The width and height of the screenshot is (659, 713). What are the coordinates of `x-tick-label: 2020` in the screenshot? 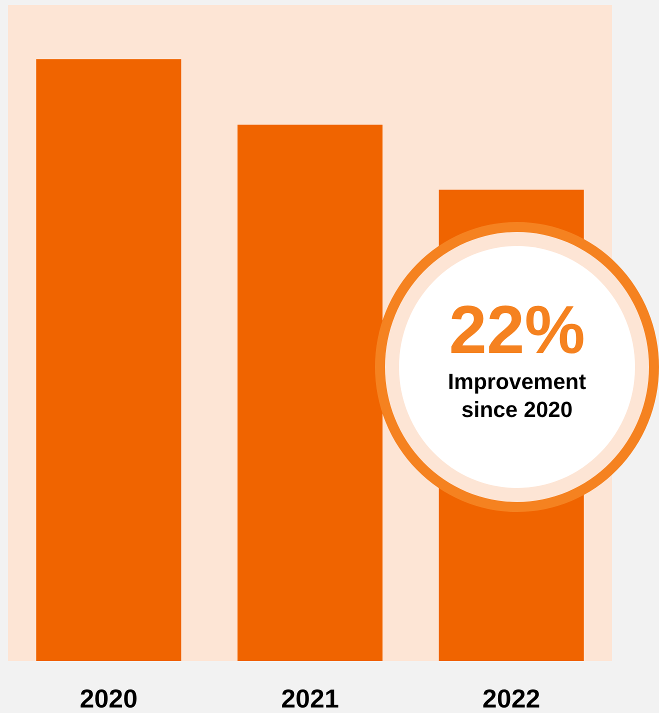 It's located at (109, 698).